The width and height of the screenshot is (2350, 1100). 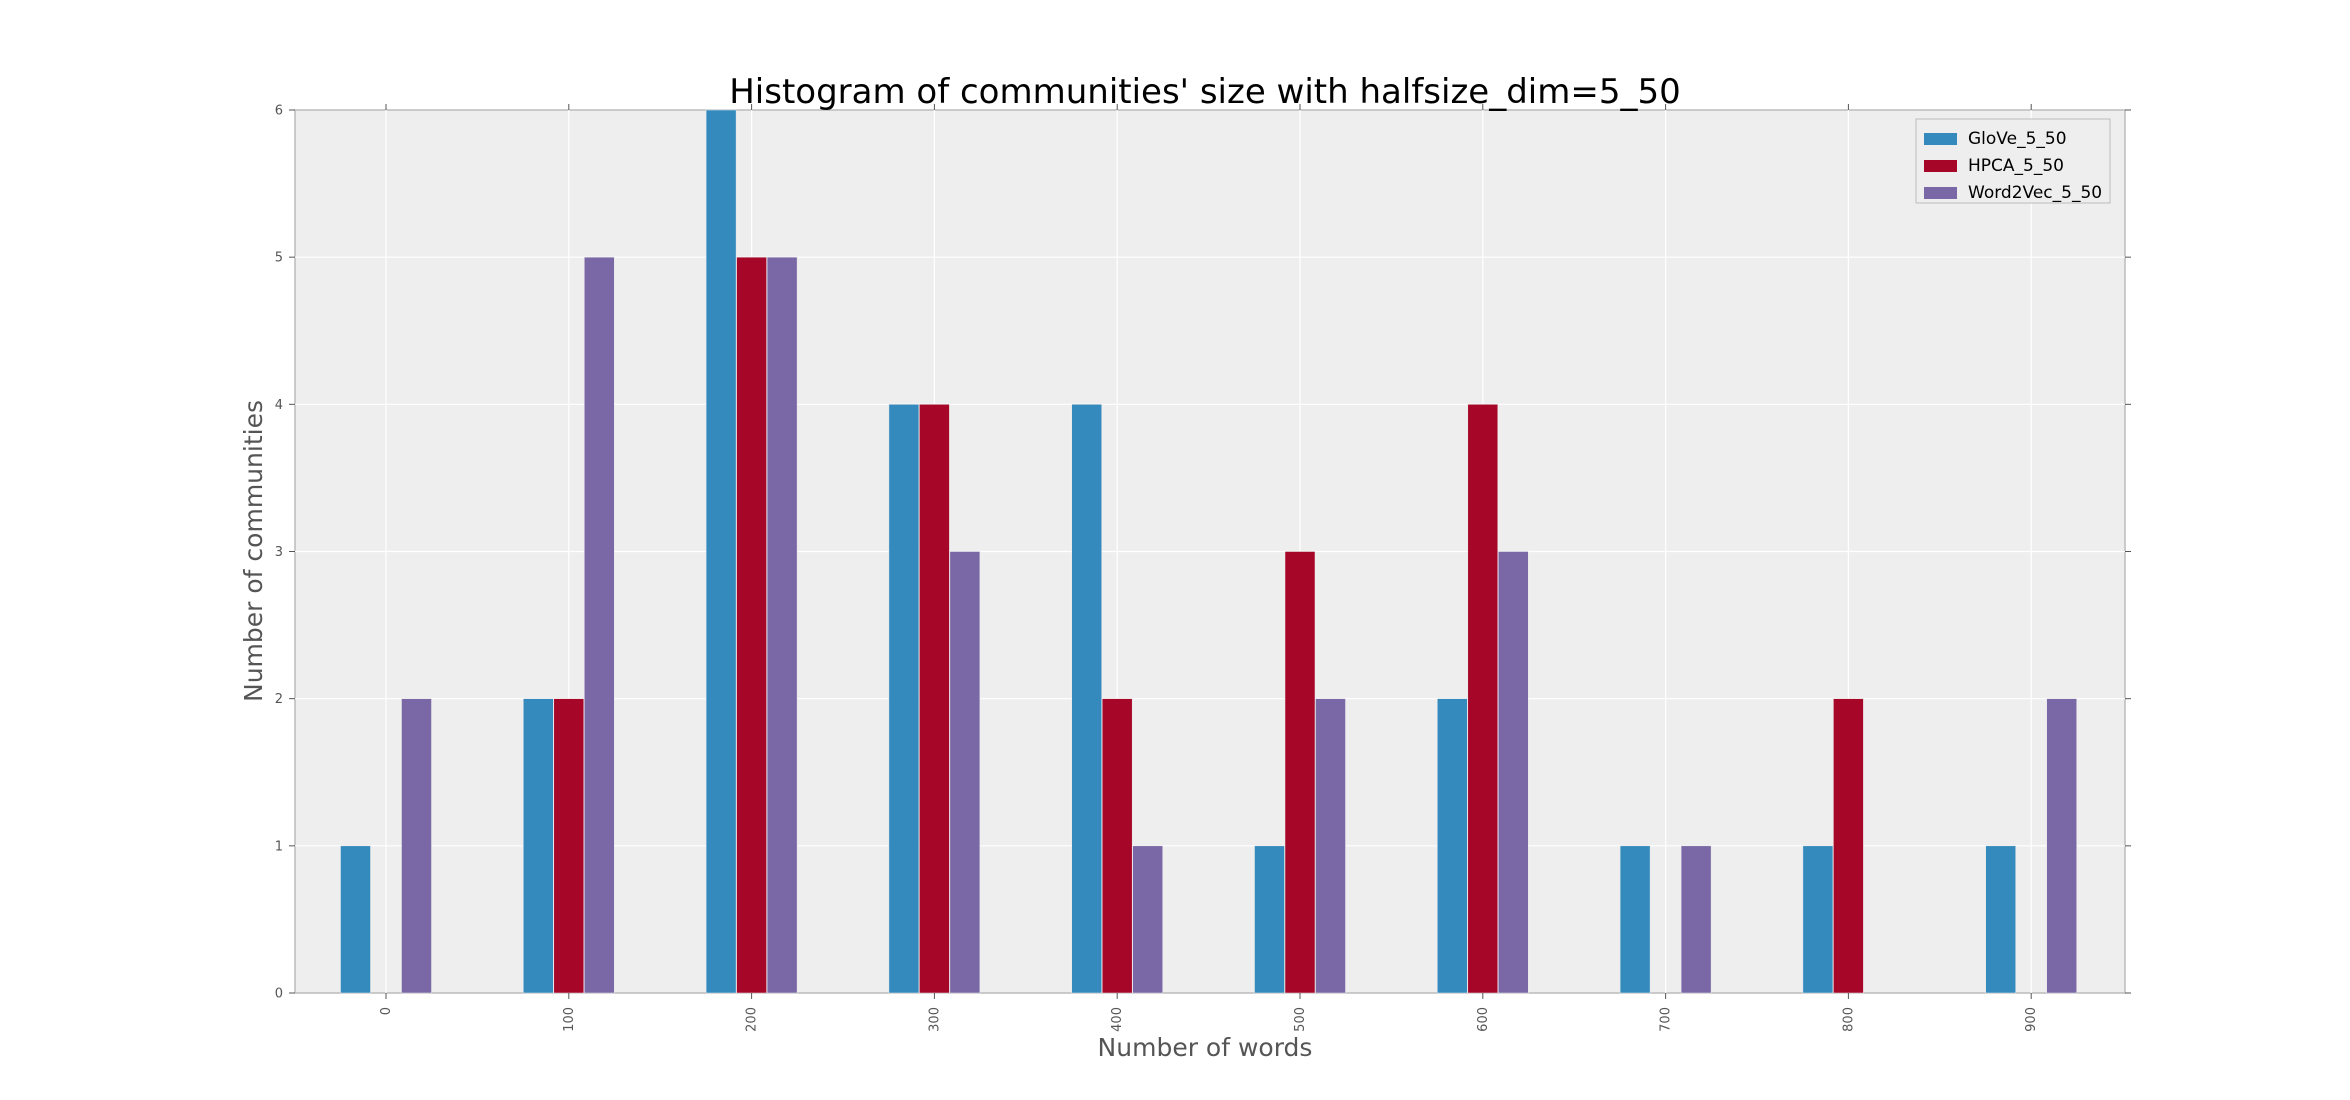 I want to click on x-axis-label: Number of words, so click(x=1205, y=1047).